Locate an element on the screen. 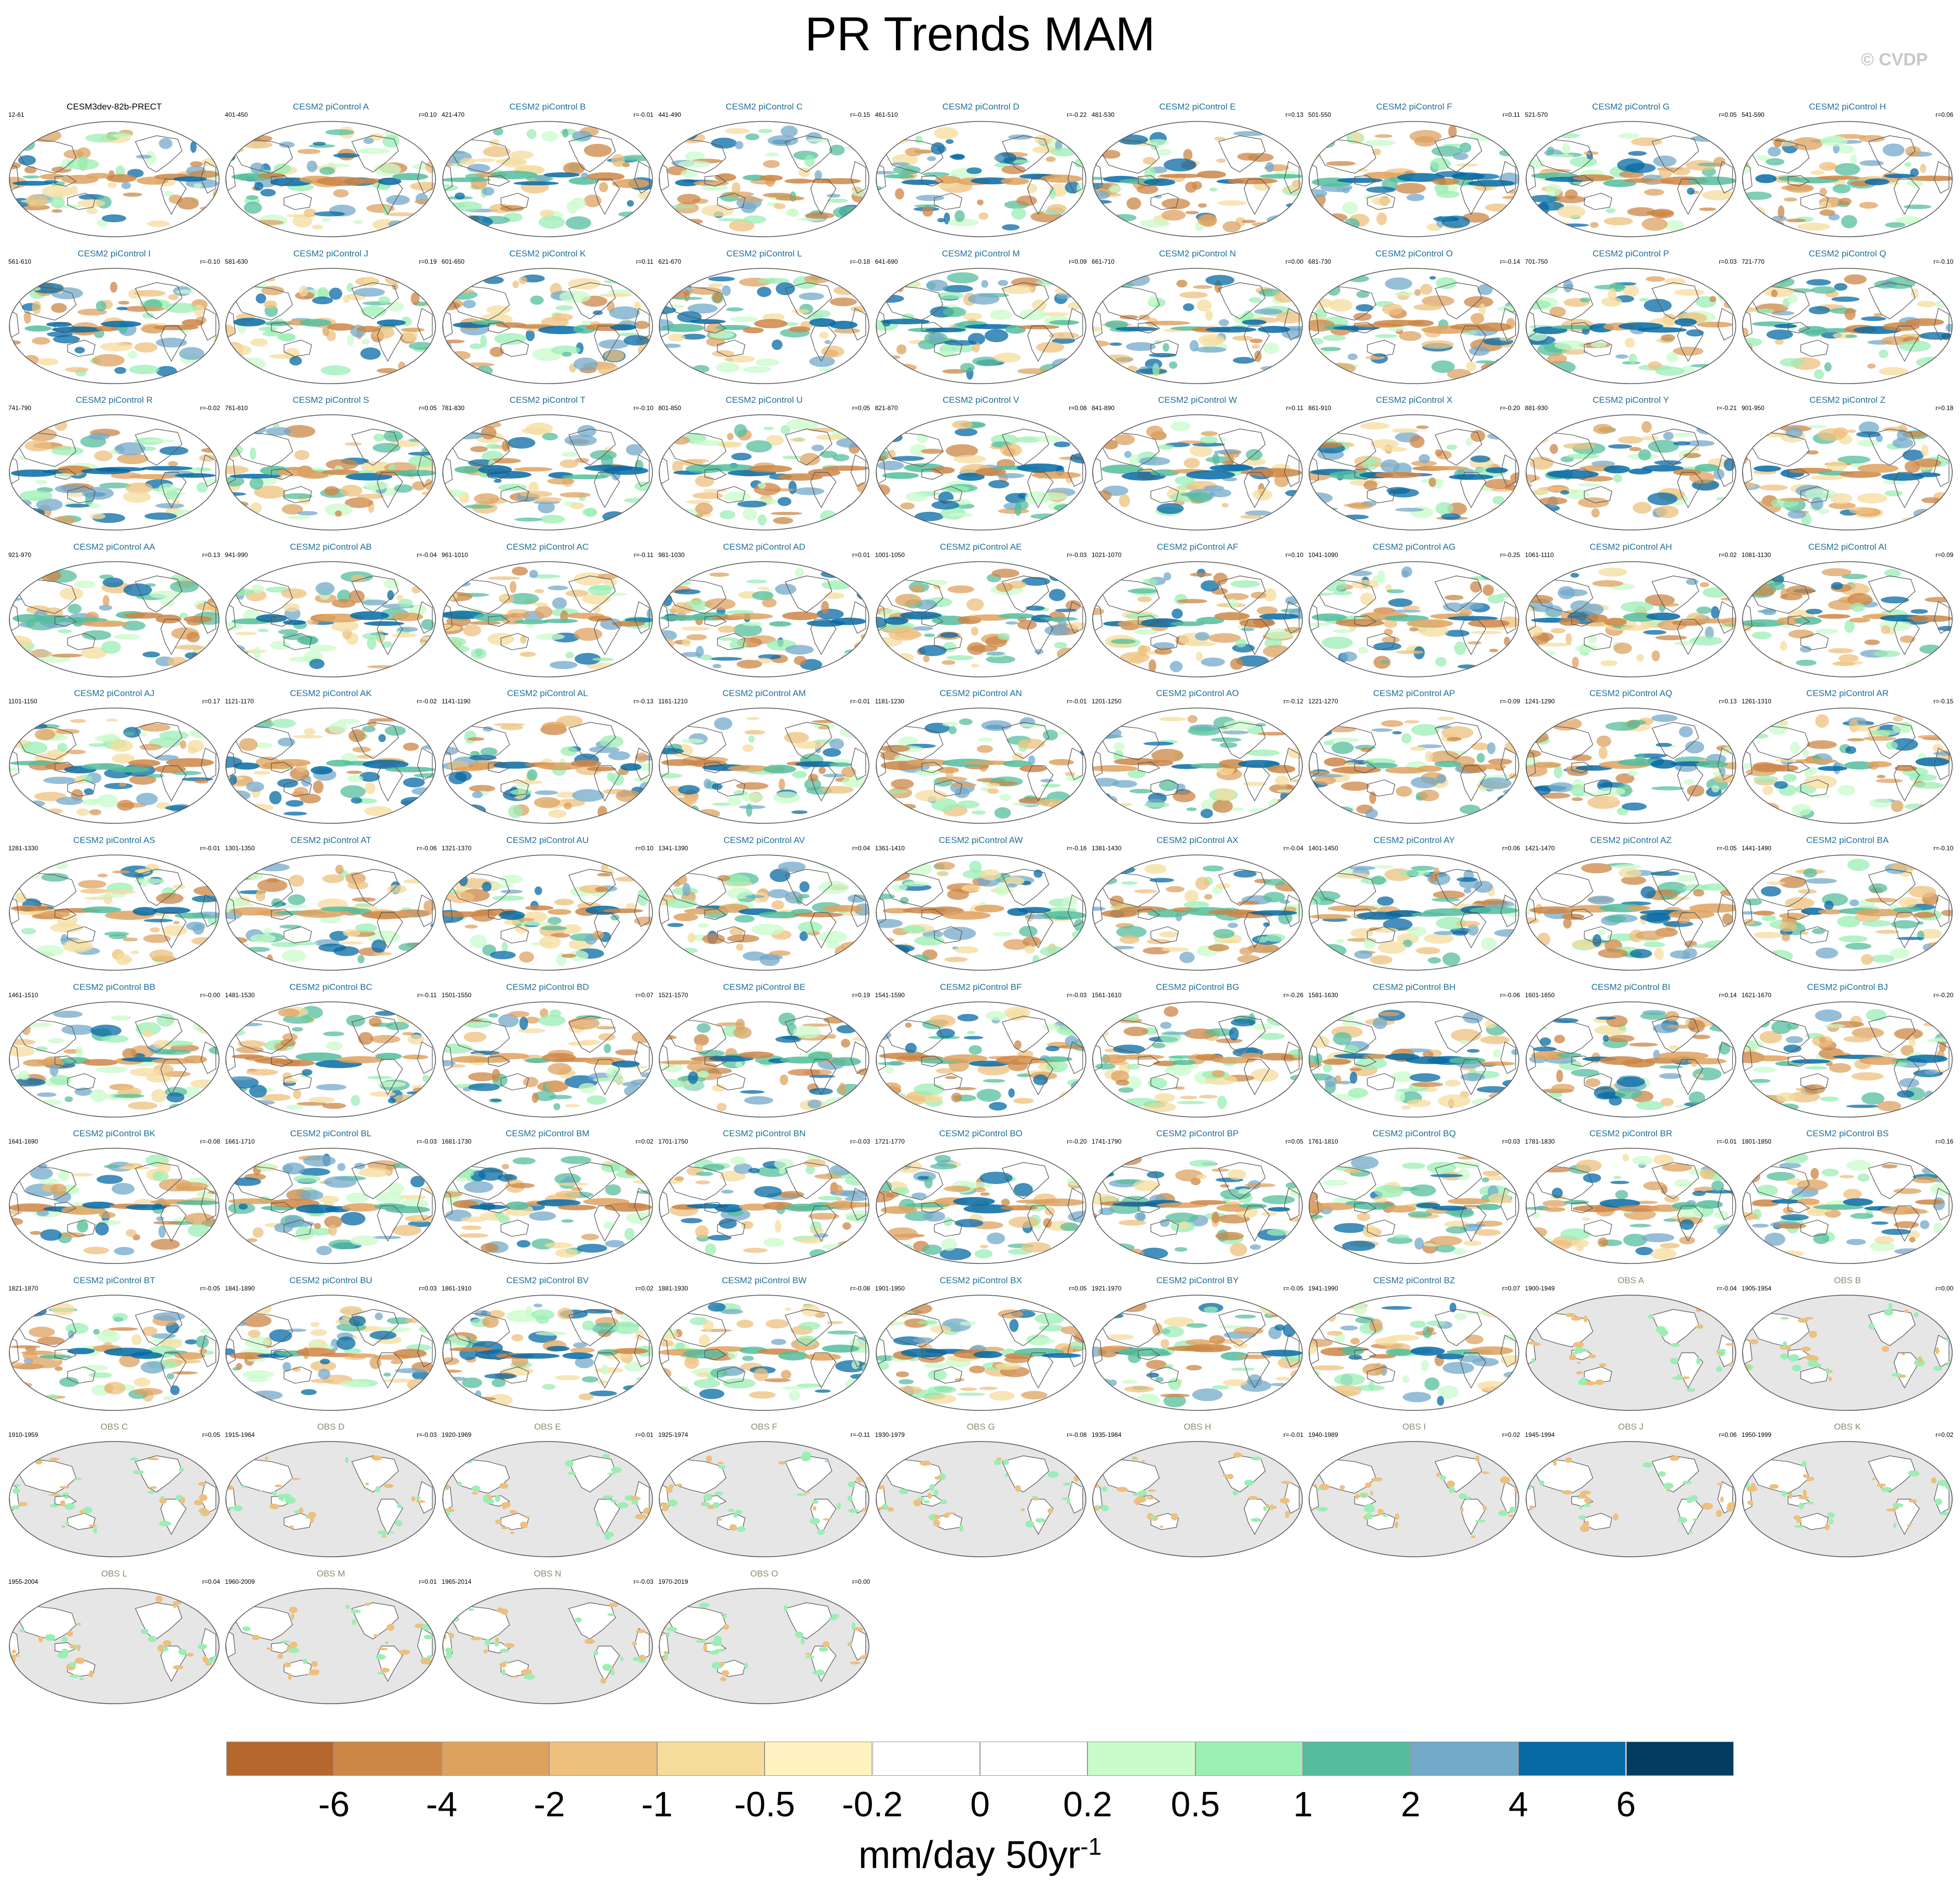  panel-years: 781-830 is located at coordinates (453, 408).